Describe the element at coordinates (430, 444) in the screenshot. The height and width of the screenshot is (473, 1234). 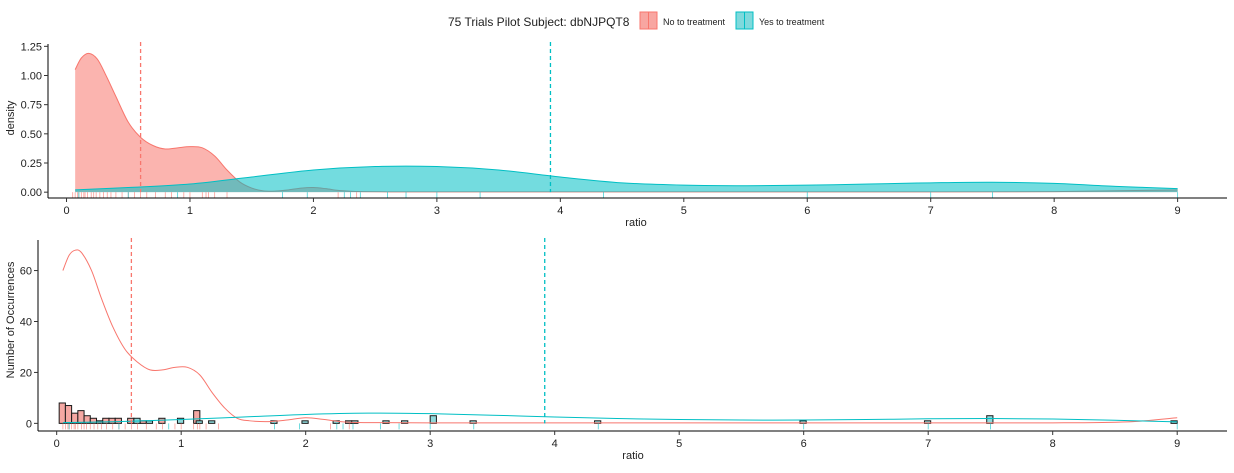
I see `histogram-x-tick-label: 3` at that location.